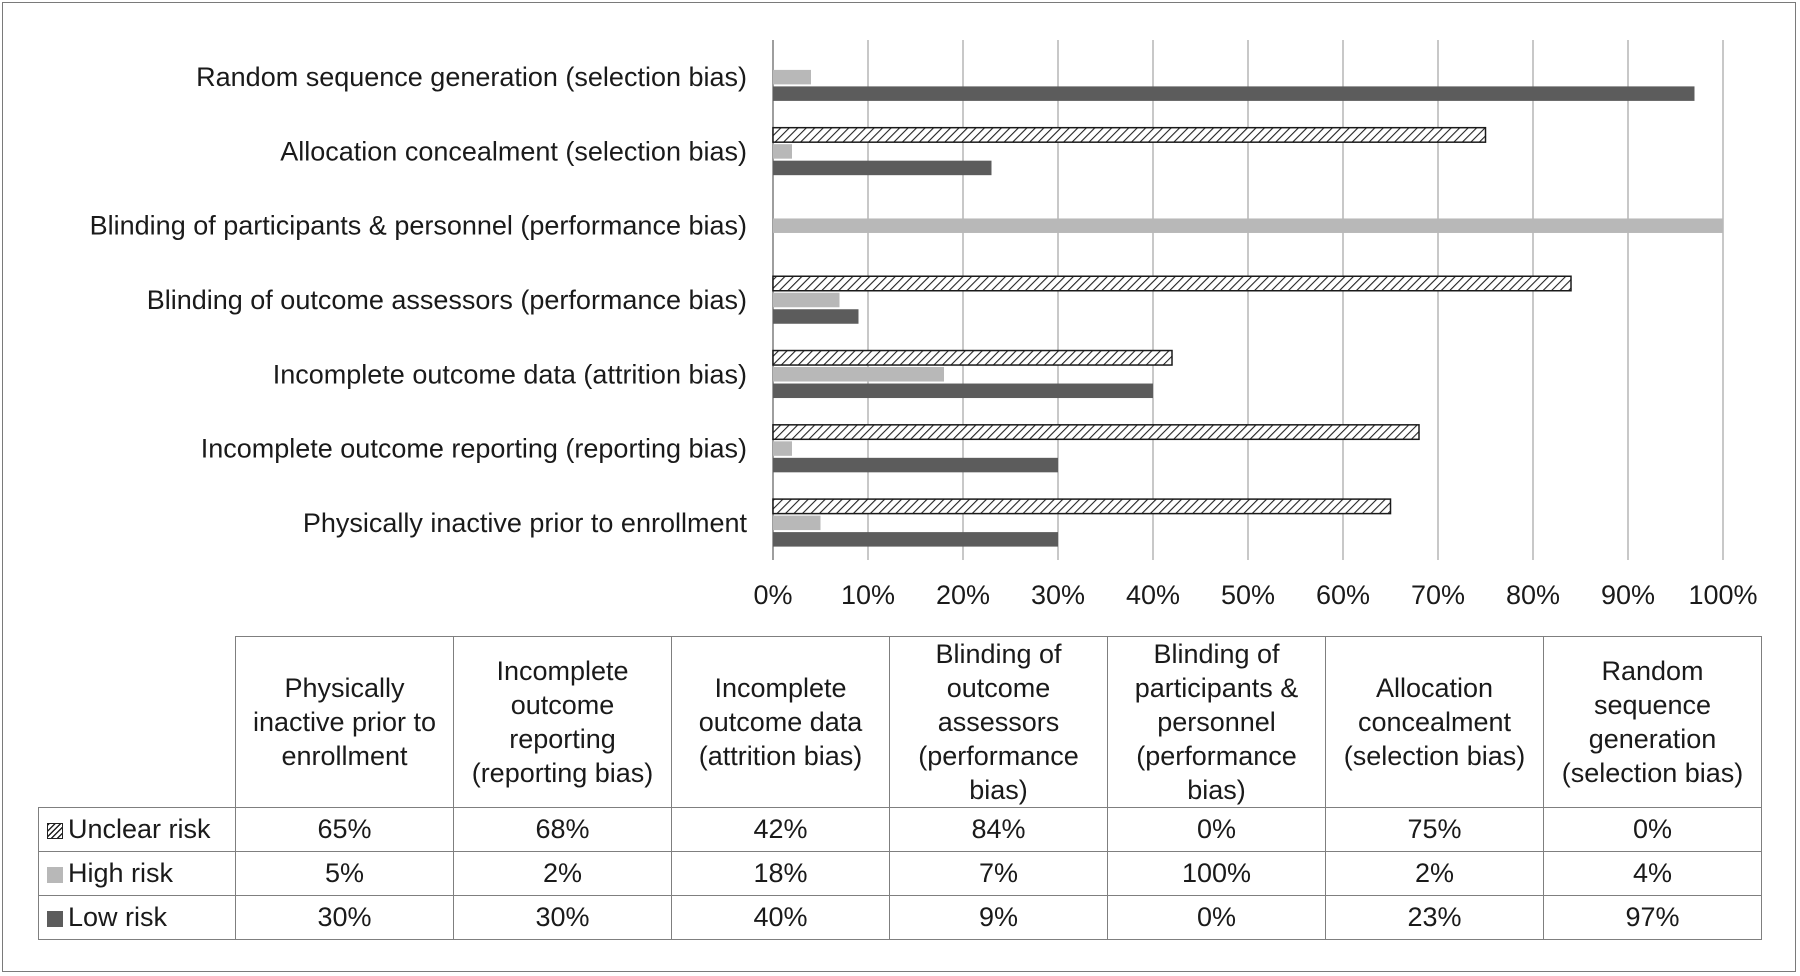 This screenshot has height=976, width=1800. Describe the element at coordinates (1652, 917) in the screenshot. I see `table-cell: 97%` at that location.